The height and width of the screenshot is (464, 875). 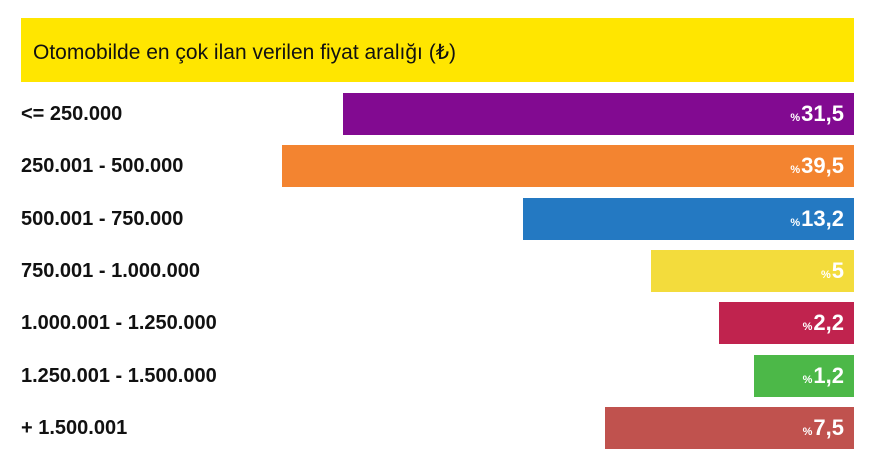 What do you see at coordinates (837, 270) in the screenshot?
I see `value-text: 5` at bounding box center [837, 270].